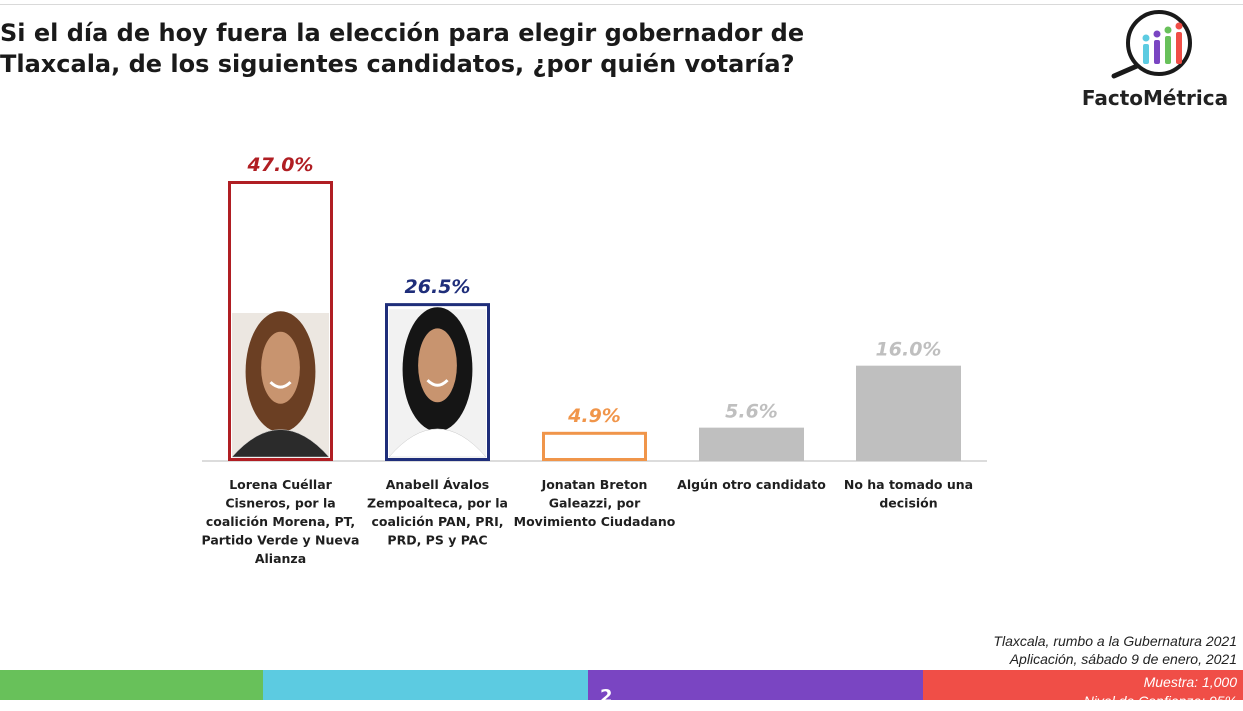 Image resolution: width=1243 pixels, height=711 pixels. I want to click on footer-segment-red, so click(1083, 685).